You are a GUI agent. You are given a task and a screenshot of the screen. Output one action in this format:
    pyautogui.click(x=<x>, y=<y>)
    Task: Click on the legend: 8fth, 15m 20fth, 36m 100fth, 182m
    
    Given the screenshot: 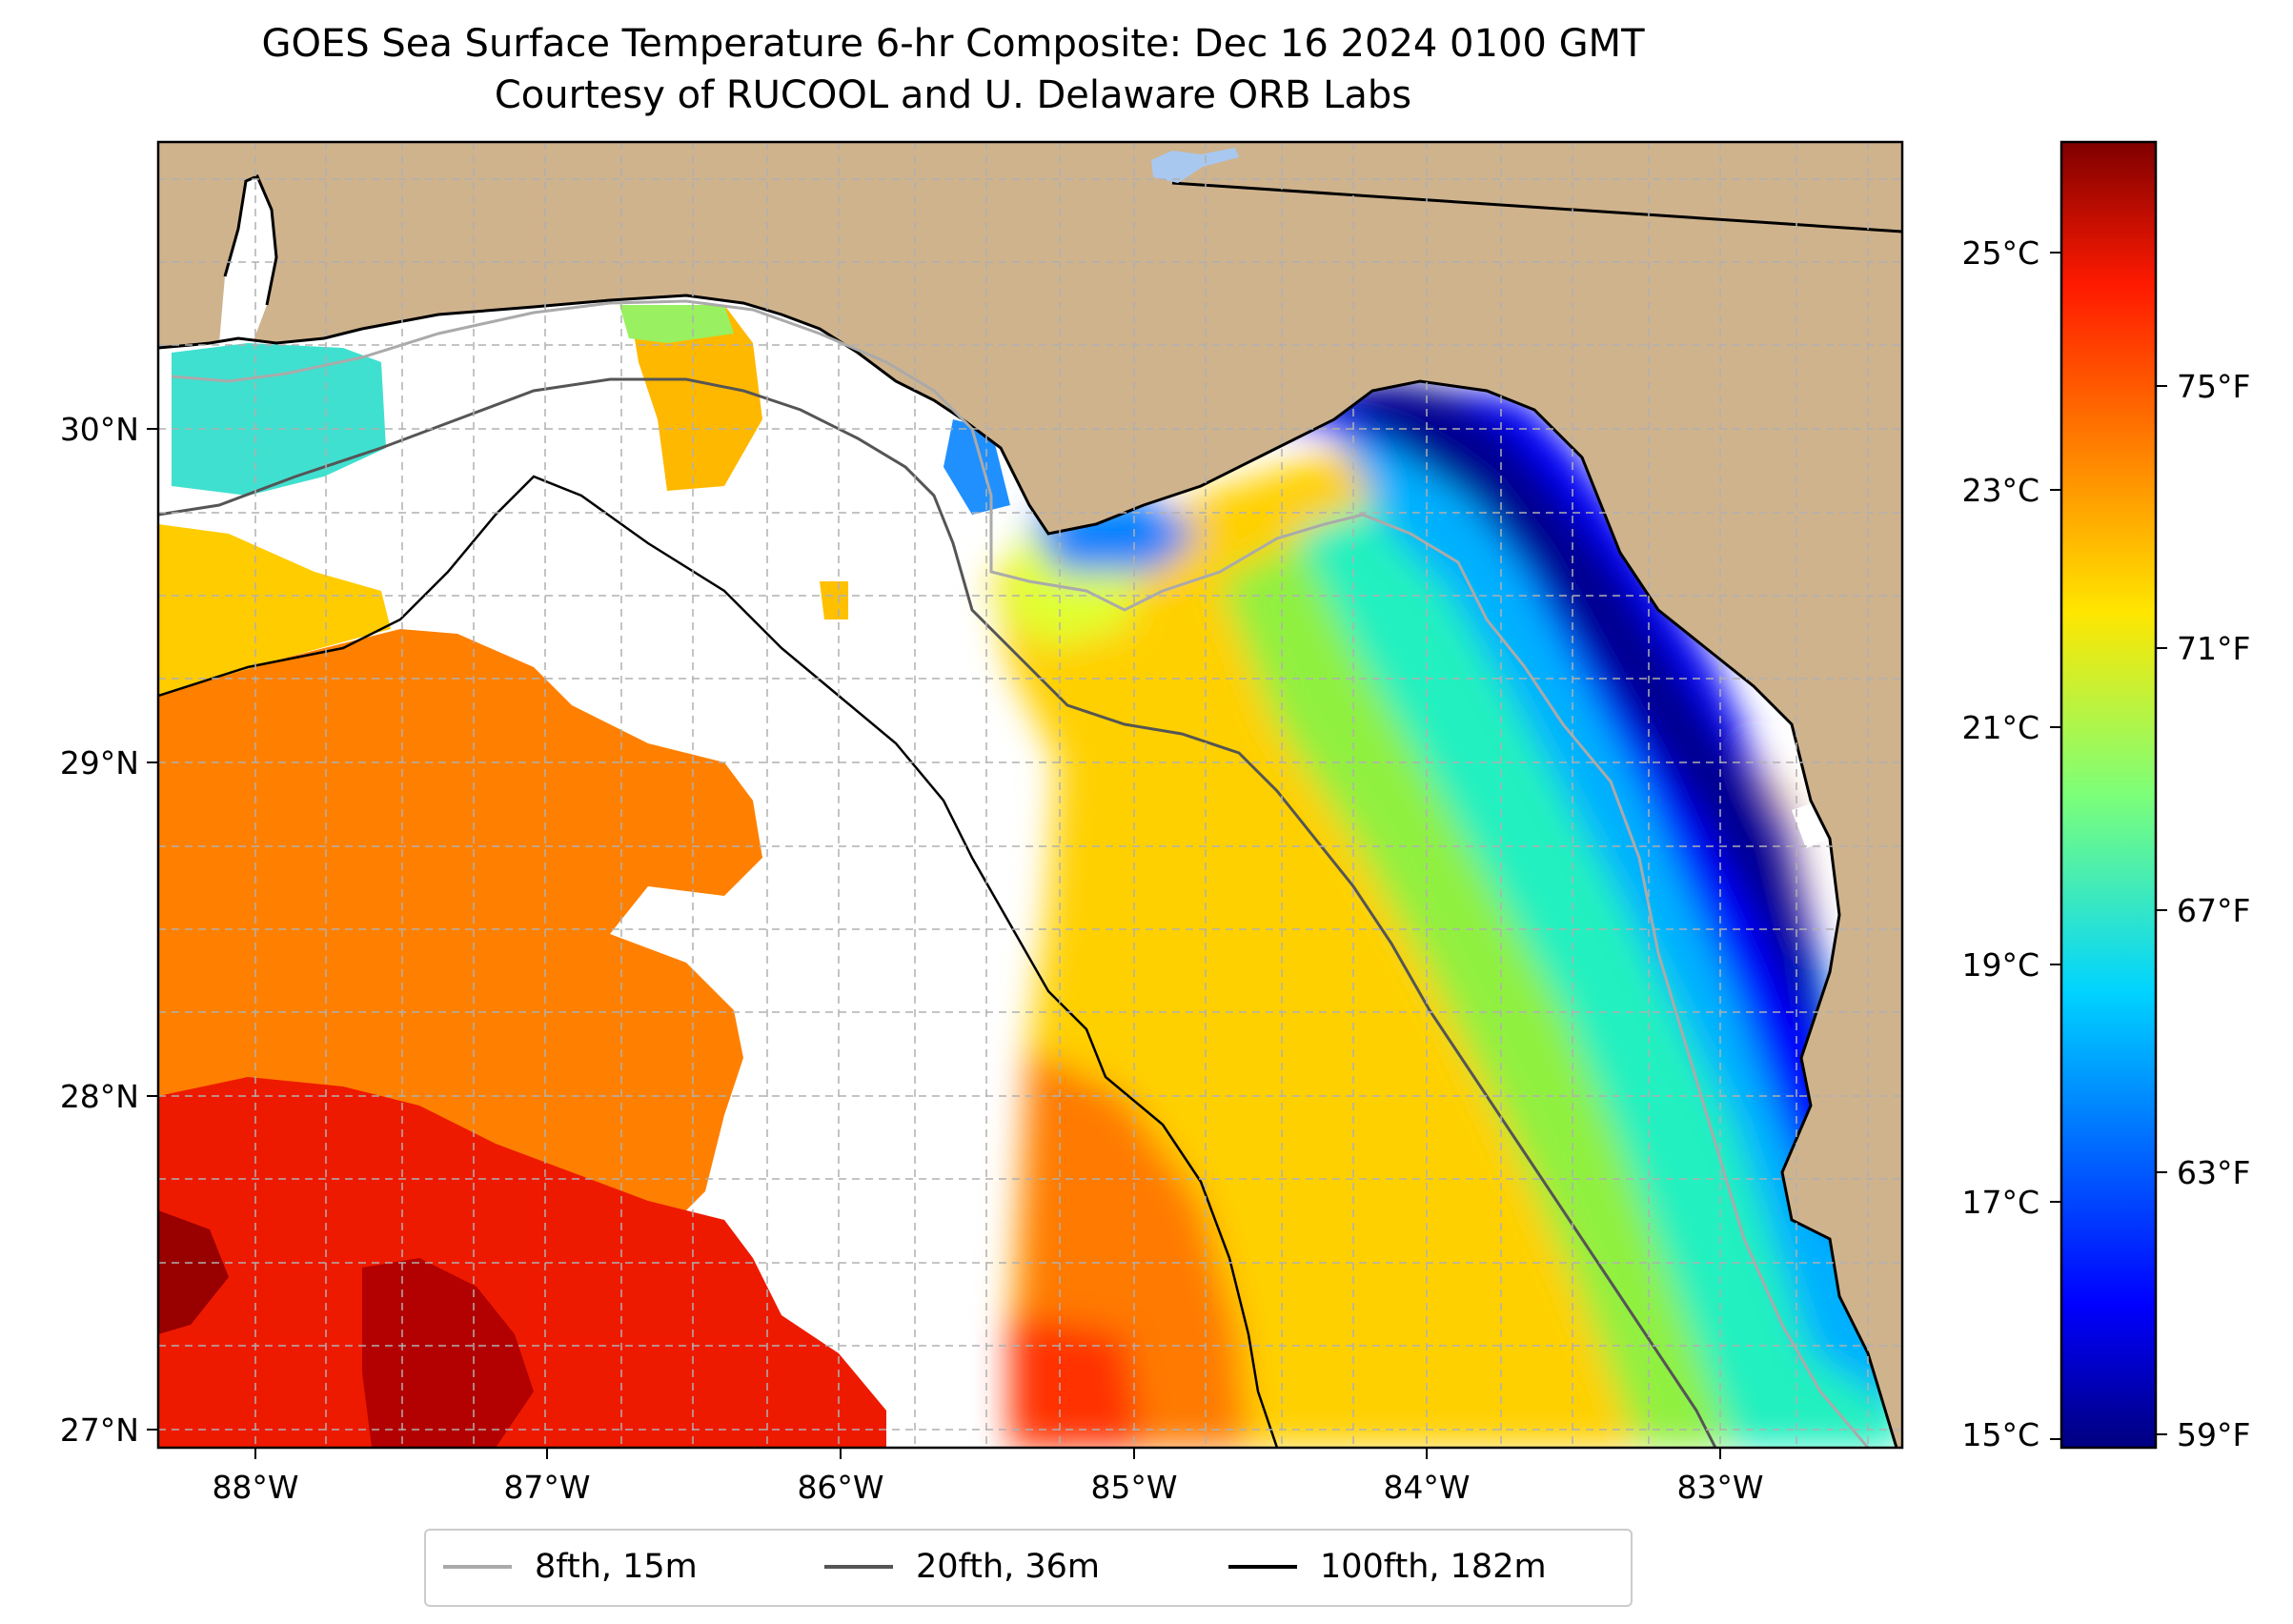 What is the action you would take?
    pyautogui.click(x=1029, y=1568)
    